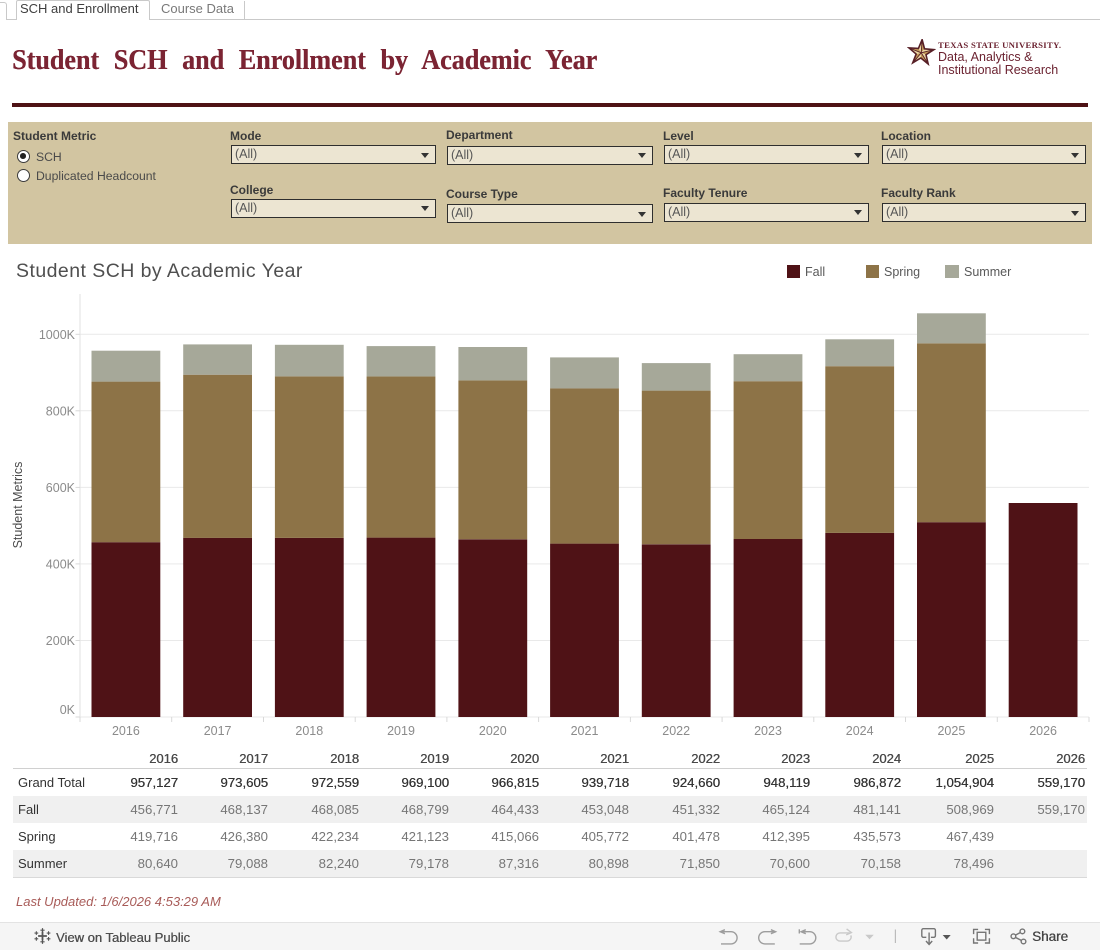 Image resolution: width=1100 pixels, height=950 pixels. I want to click on svg-text: 2022, so click(676, 731).